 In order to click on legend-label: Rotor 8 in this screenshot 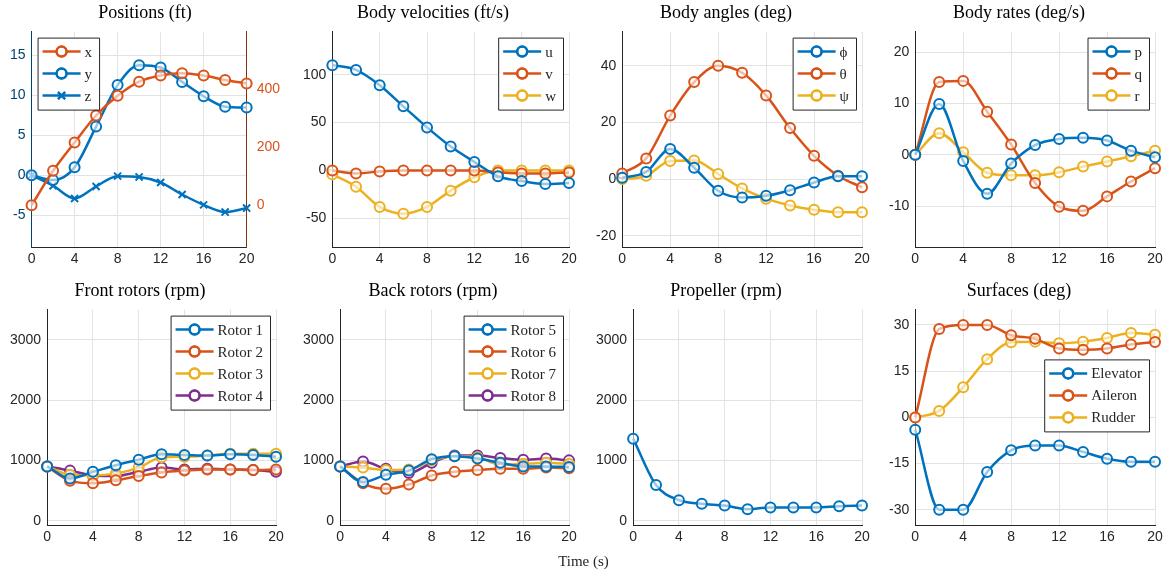, I will do `click(533, 395)`.